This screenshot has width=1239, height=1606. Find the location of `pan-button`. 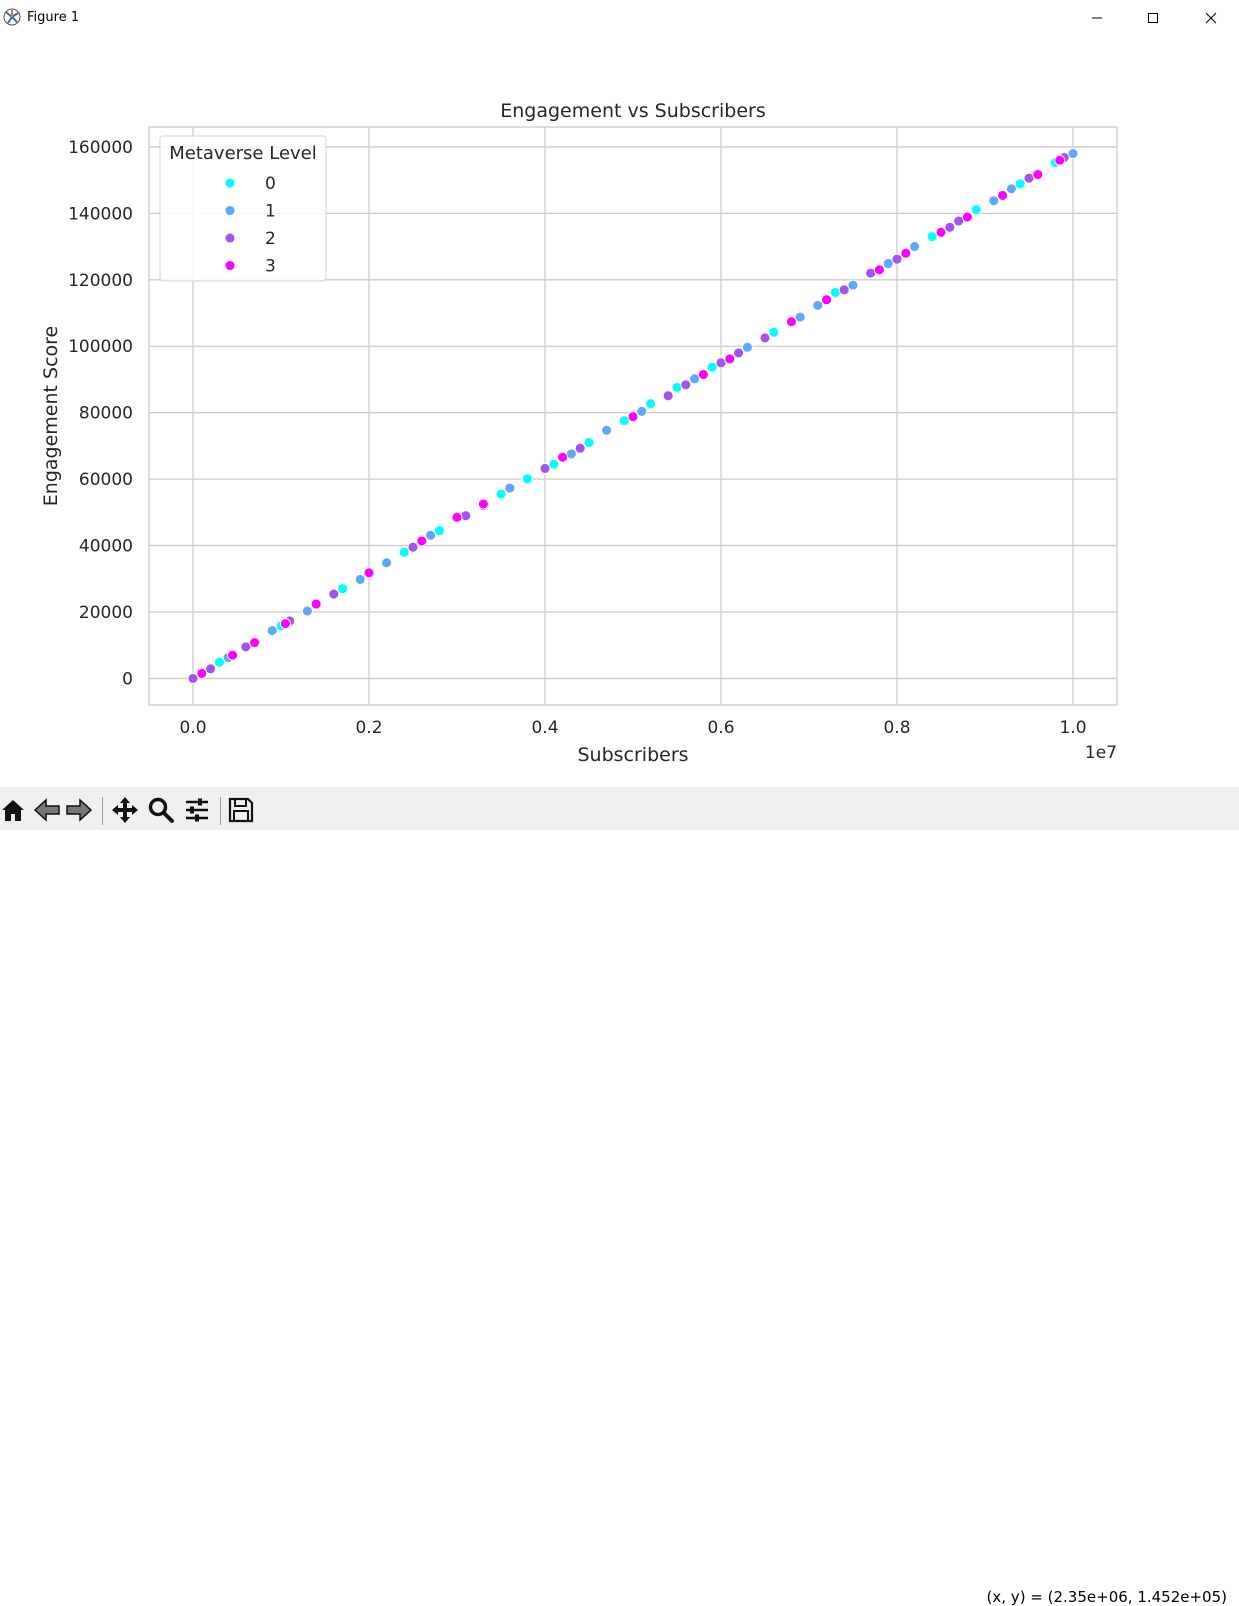

pan-button is located at coordinates (125, 810).